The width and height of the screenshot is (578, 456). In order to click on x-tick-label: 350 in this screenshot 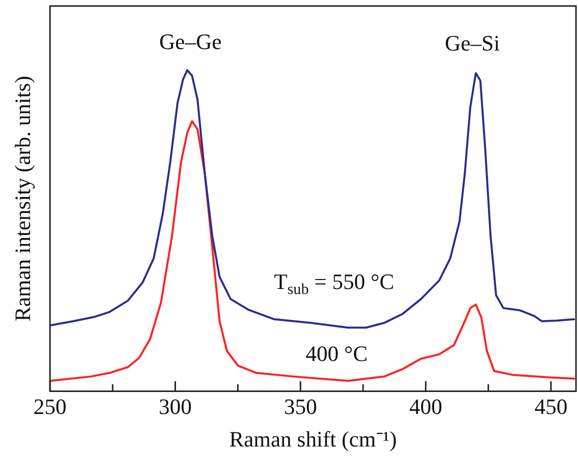, I will do `click(300, 407)`.